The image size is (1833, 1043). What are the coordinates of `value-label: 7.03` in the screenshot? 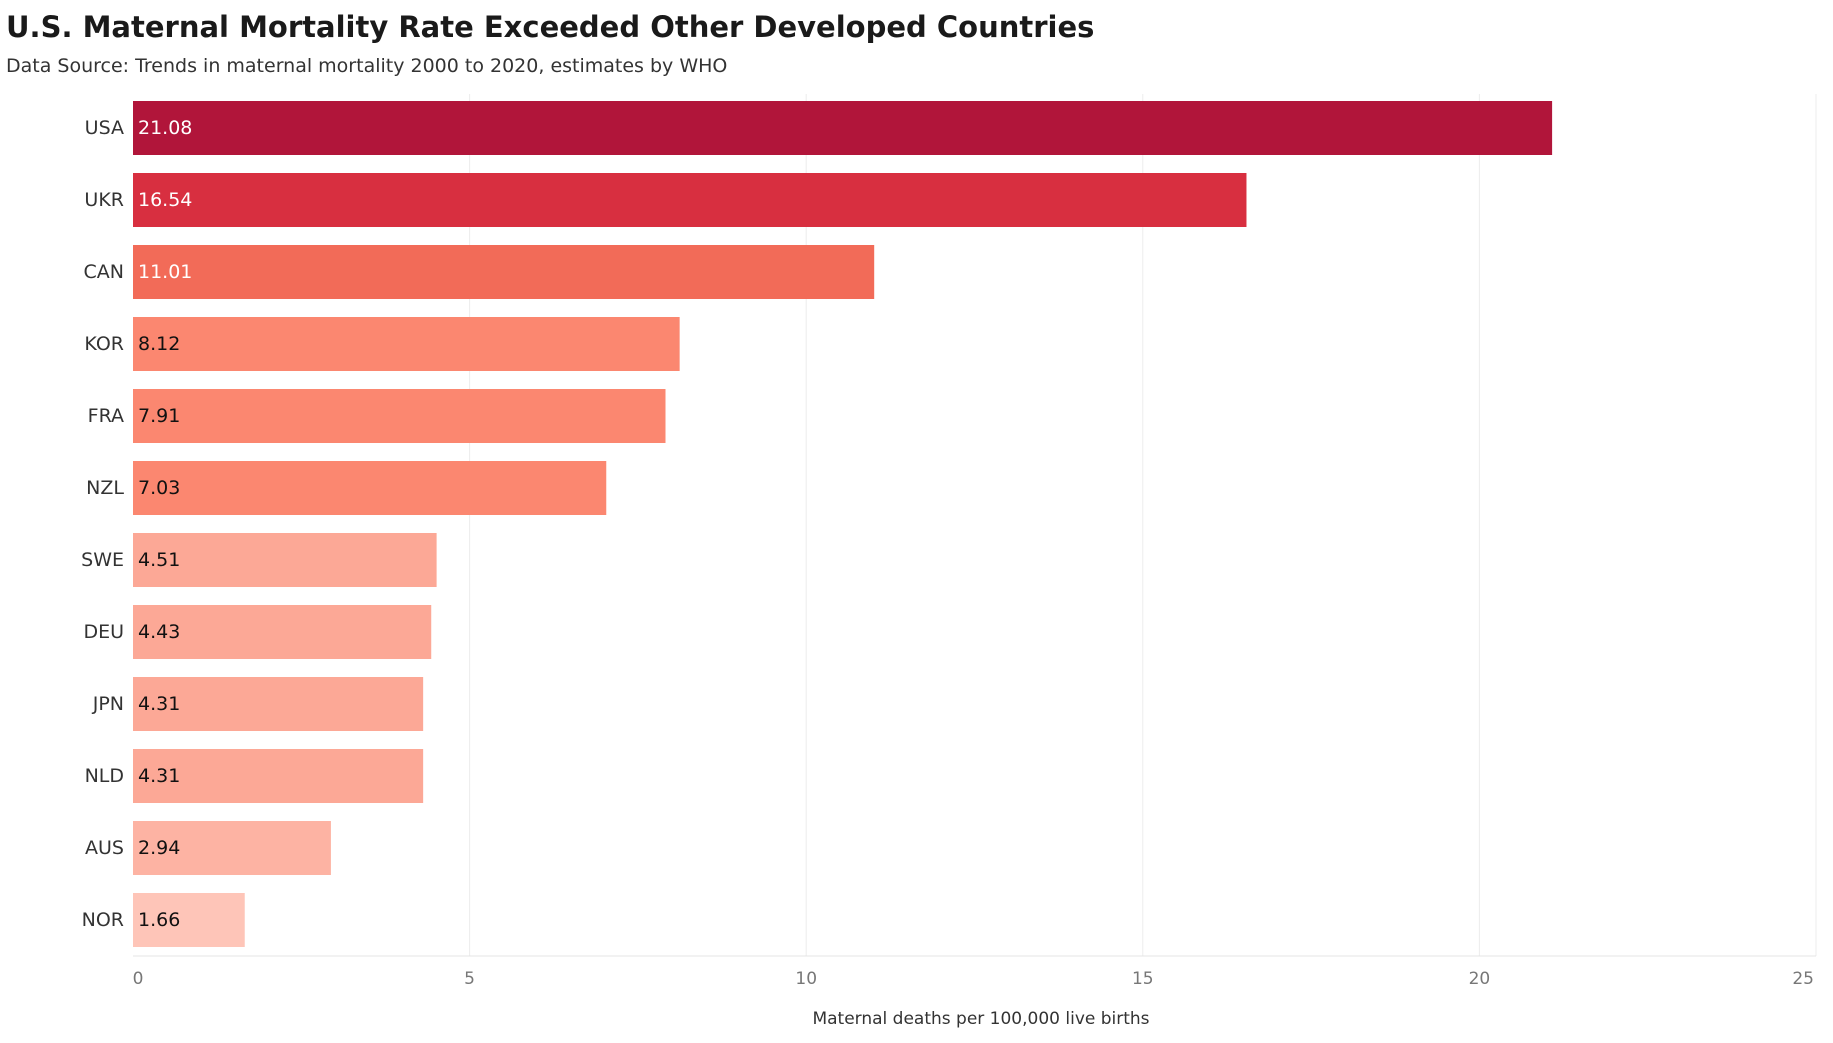 It's located at (159, 488).